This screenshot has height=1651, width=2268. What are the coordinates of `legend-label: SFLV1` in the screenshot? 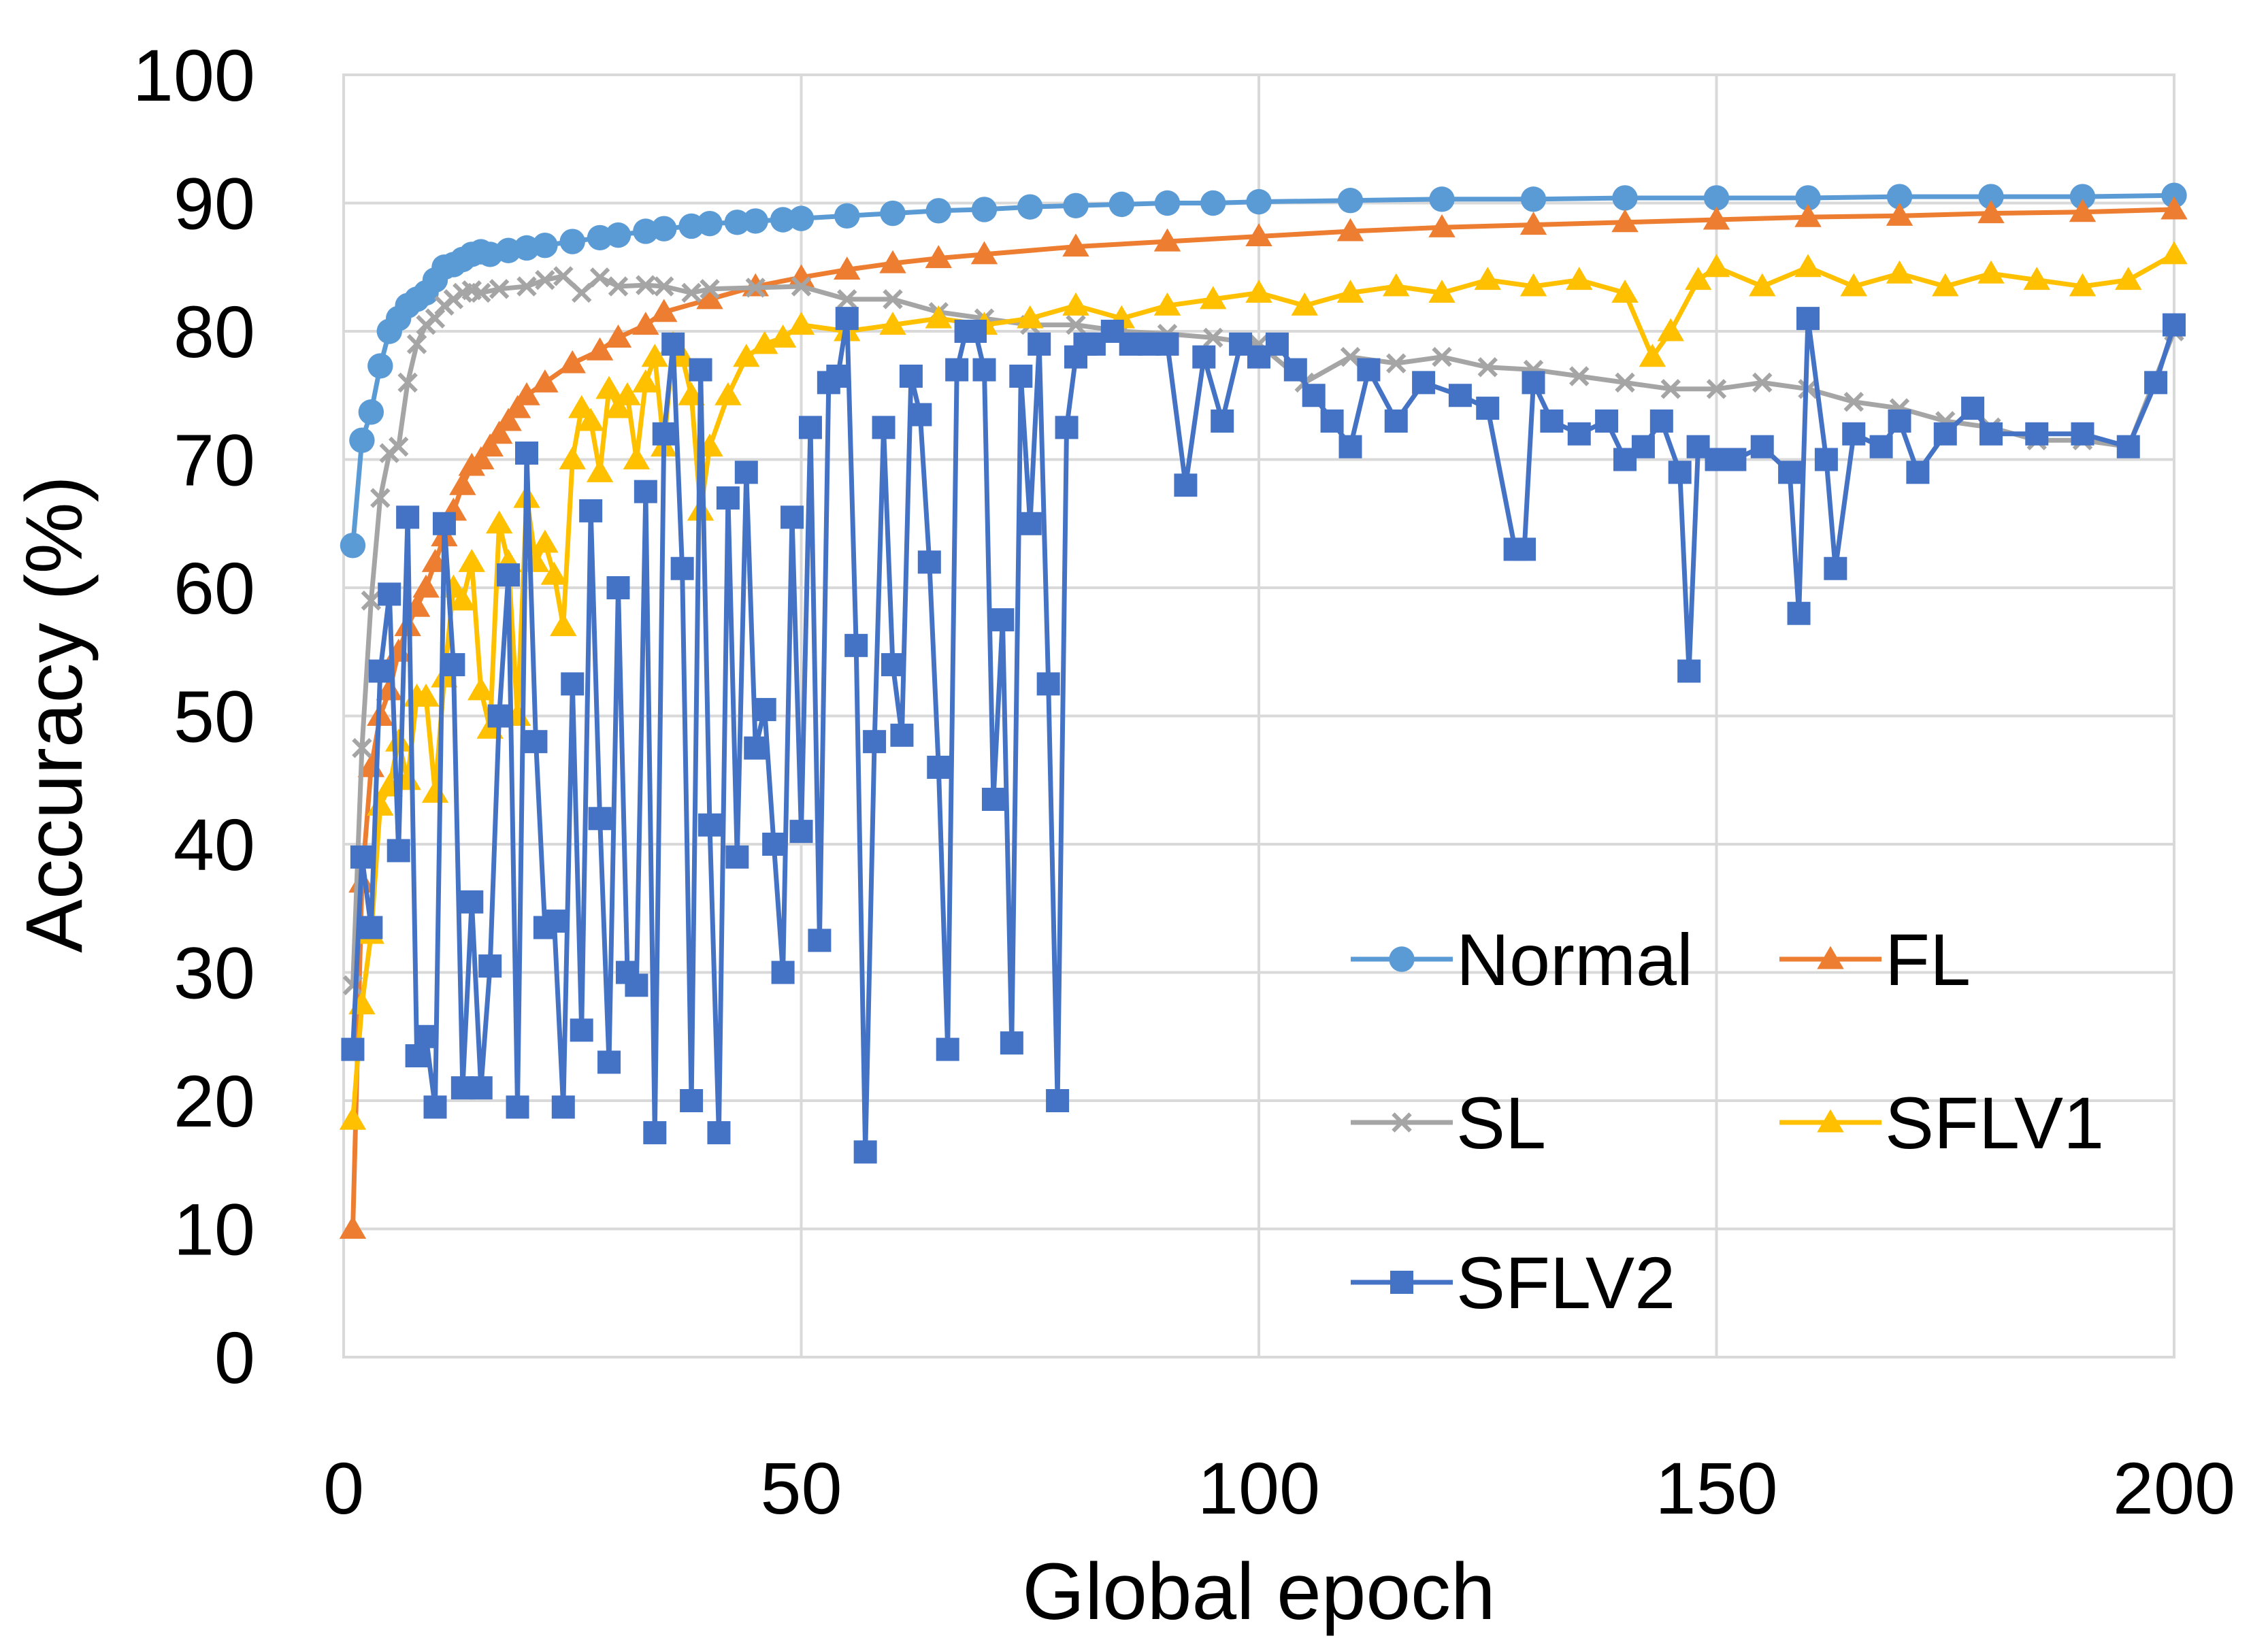 It's located at (1994, 1123).